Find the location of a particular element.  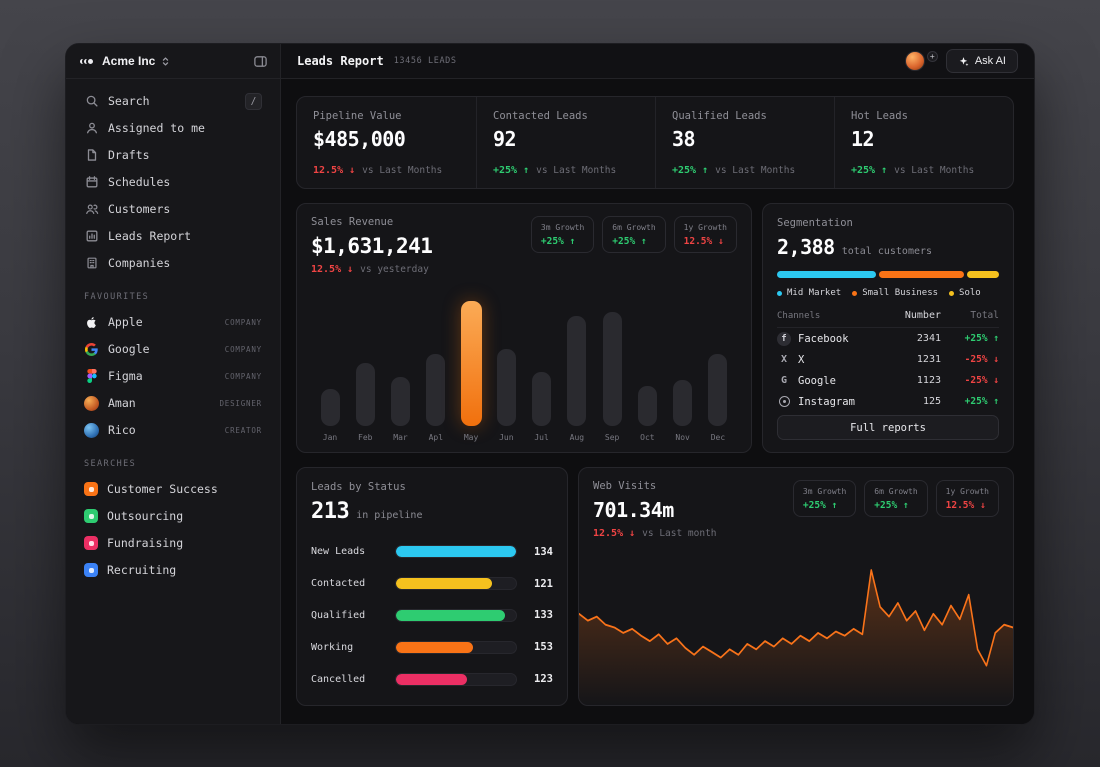

full-reports-button: Full reports is located at coordinates (888, 427).